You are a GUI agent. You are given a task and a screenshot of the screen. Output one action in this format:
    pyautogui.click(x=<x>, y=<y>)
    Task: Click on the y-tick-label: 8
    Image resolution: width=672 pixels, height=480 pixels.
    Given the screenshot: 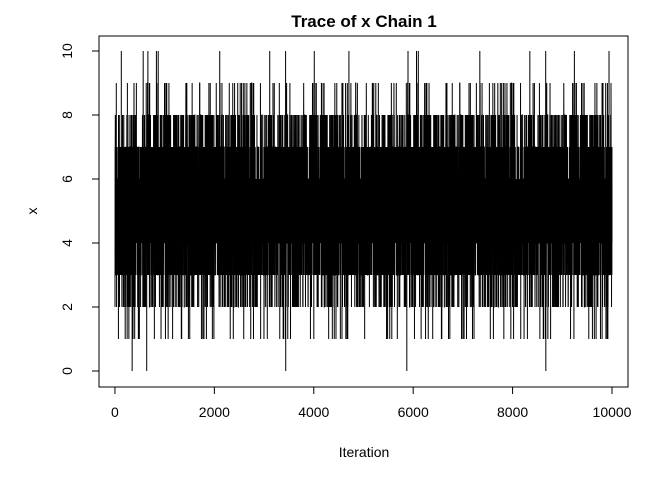 What is the action you would take?
    pyautogui.click(x=67, y=115)
    